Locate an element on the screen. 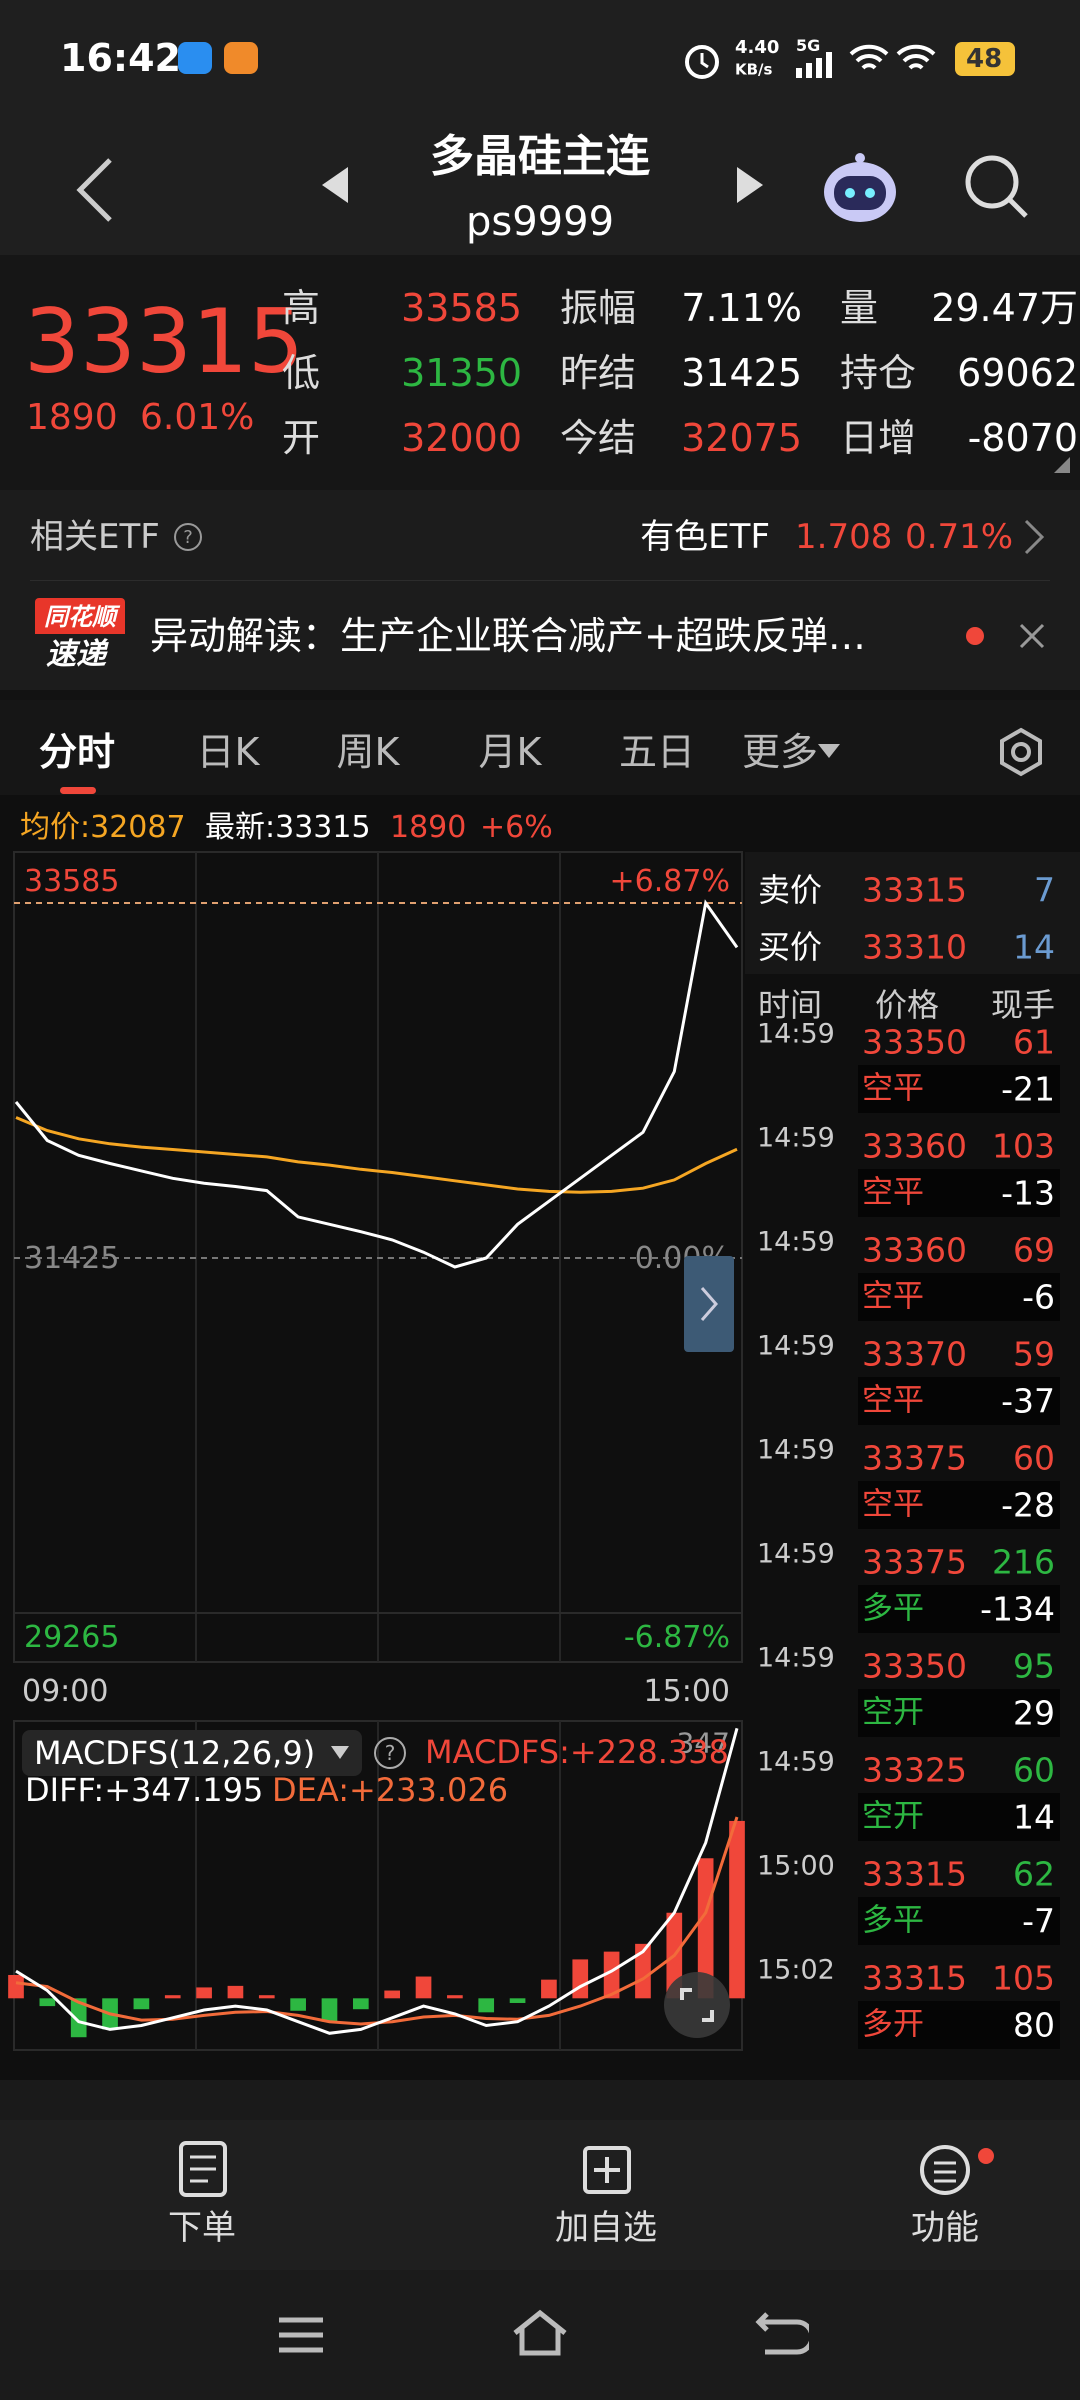 Image resolution: width=1080 pixels, height=2400 pixels. home-key is located at coordinates (540, 2333).